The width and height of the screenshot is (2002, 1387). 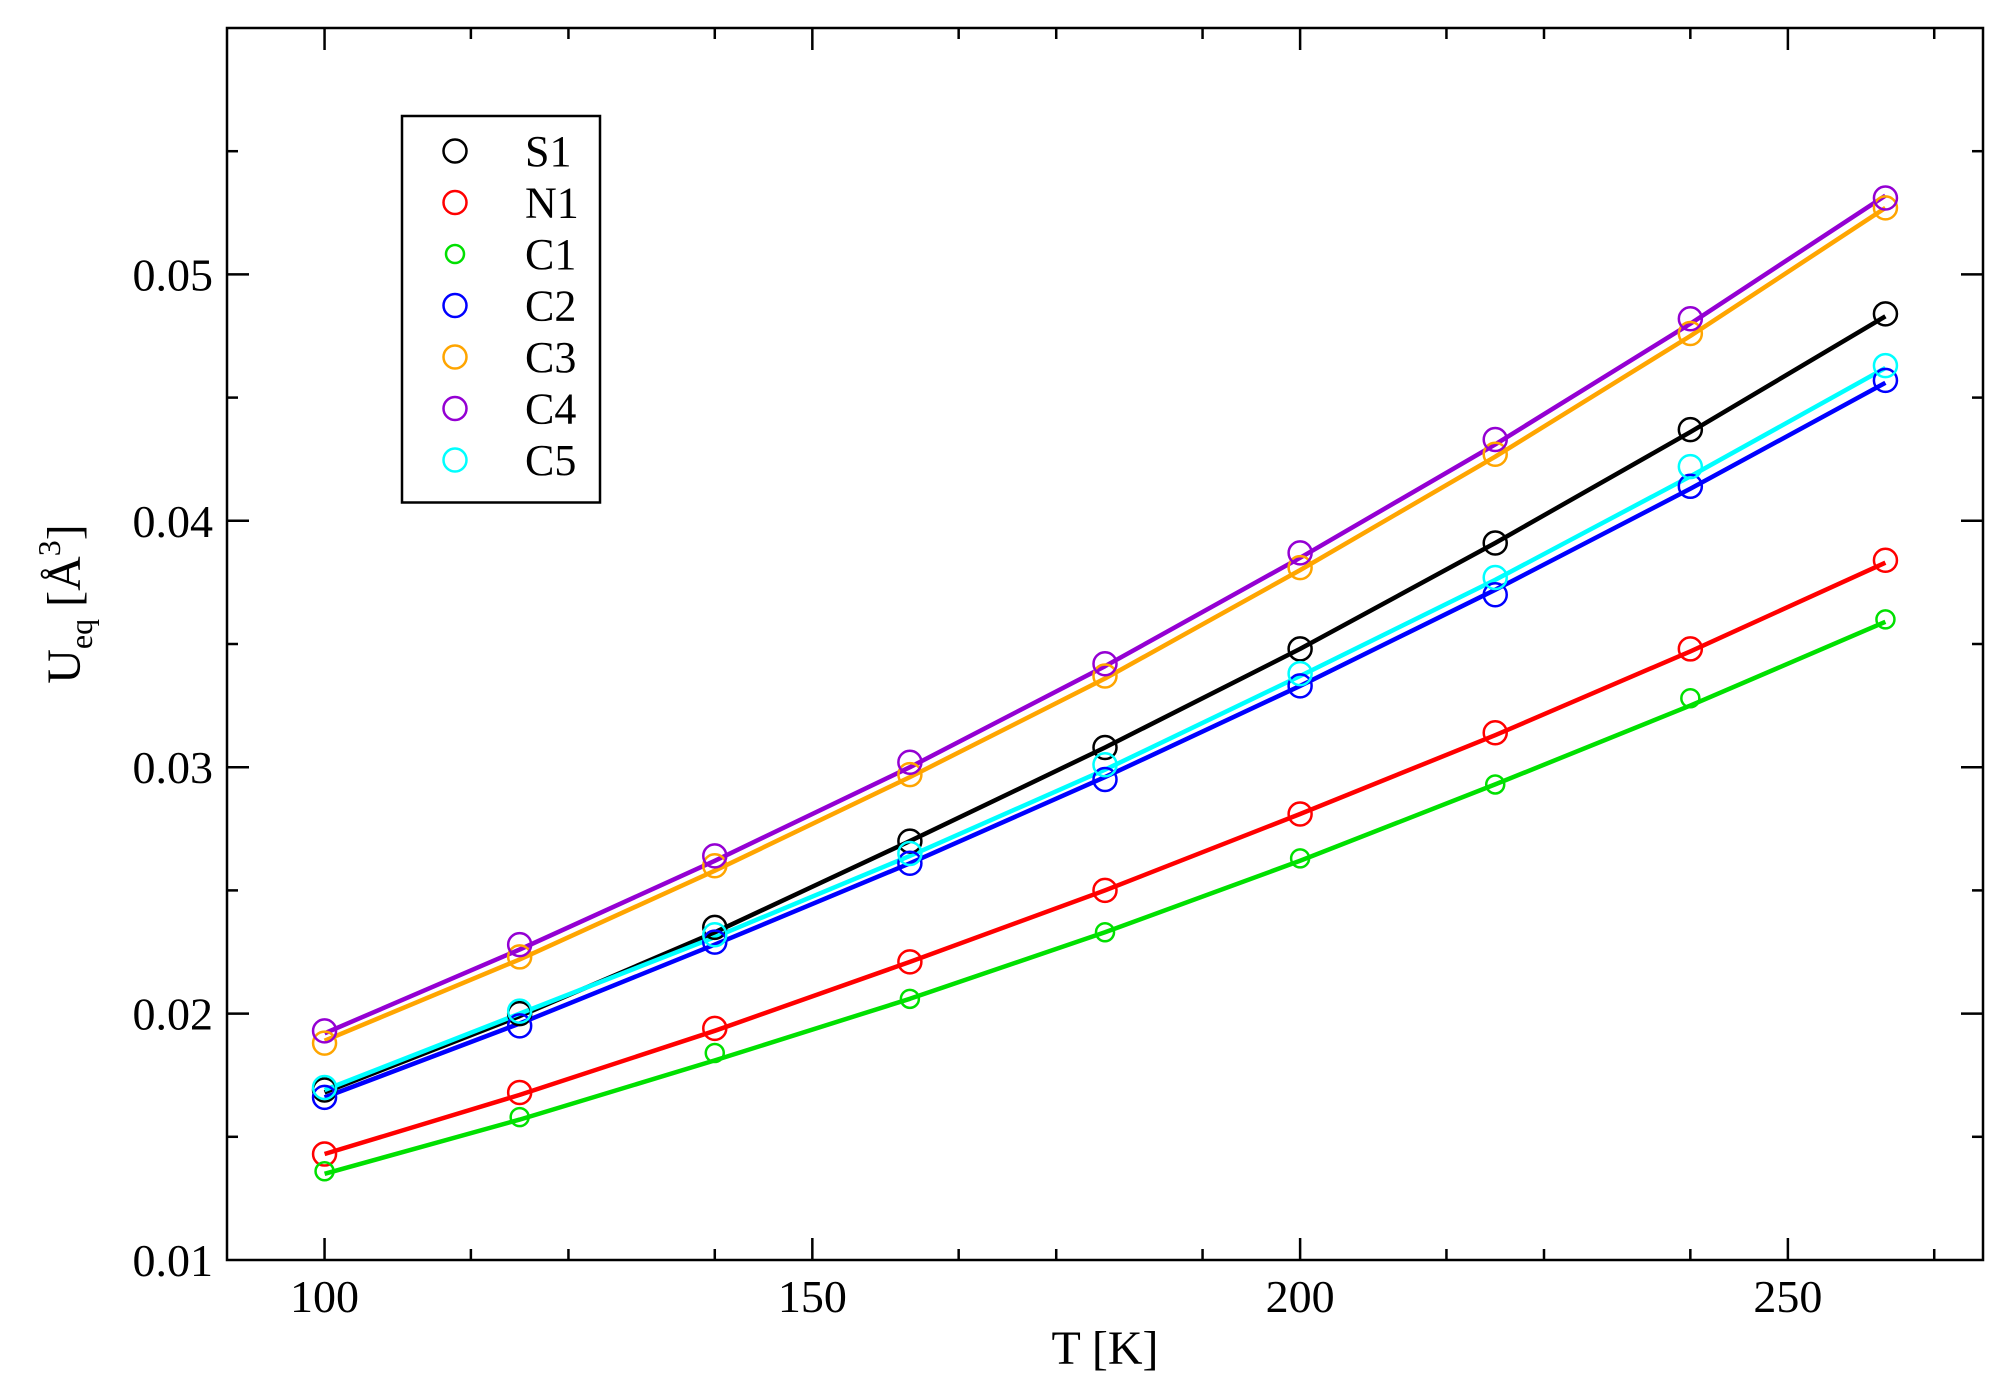 What do you see at coordinates (173, 274) in the screenshot?
I see `y-tick-label: 0.05` at bounding box center [173, 274].